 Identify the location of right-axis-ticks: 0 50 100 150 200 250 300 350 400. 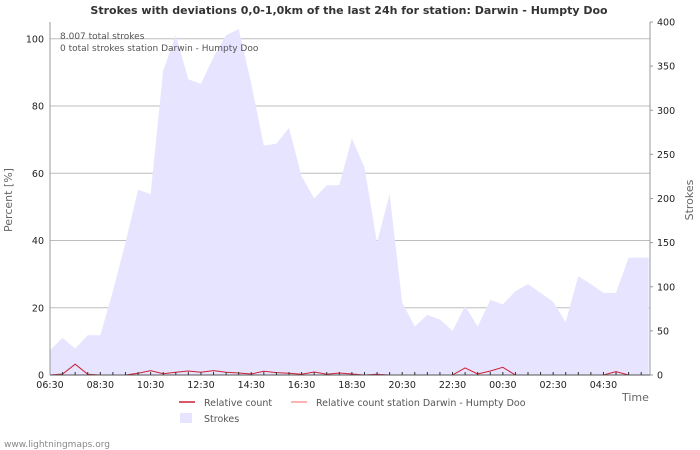
(662, 200).